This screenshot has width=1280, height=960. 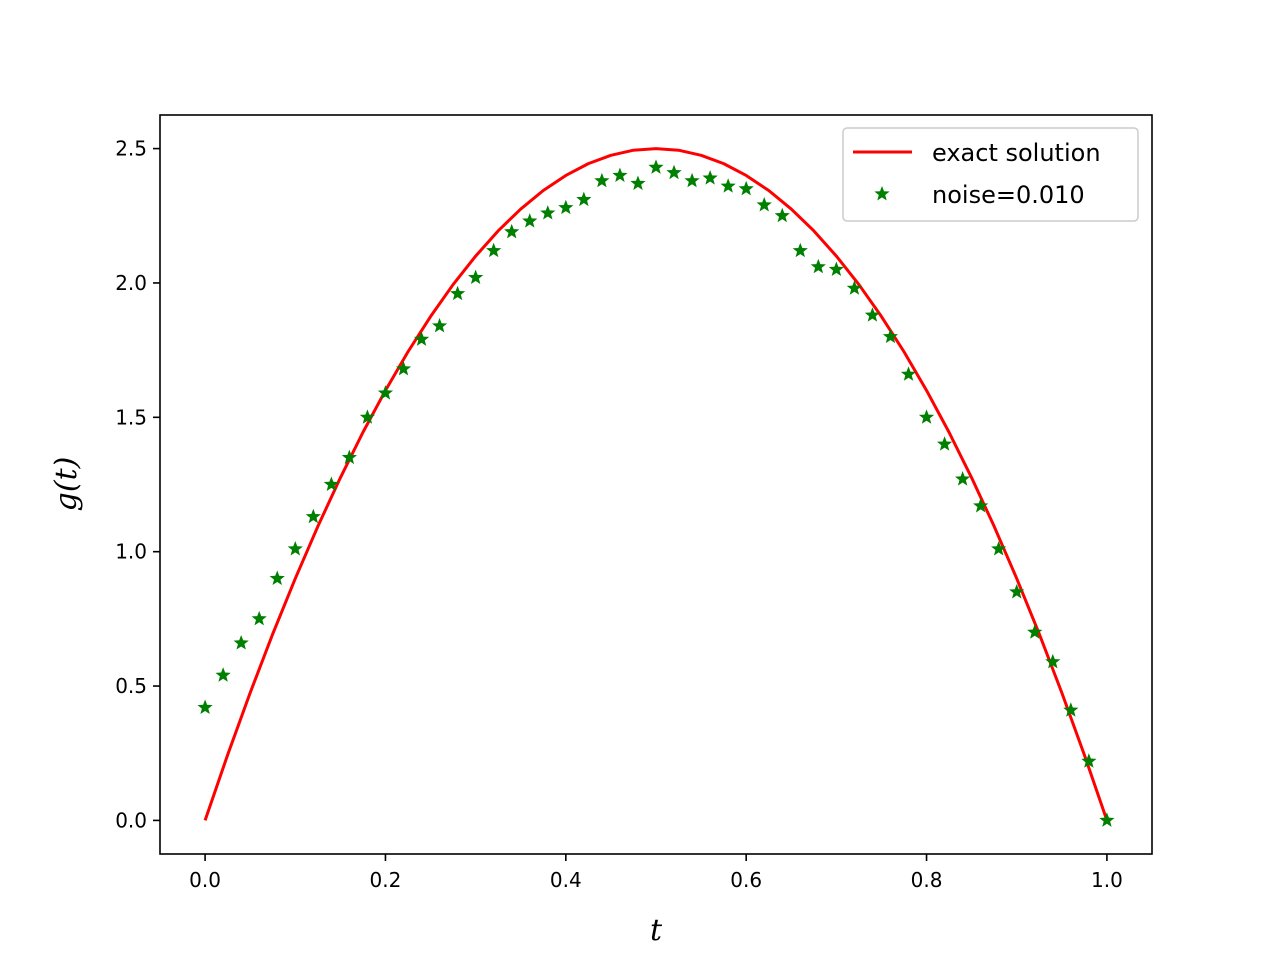 I want to click on legend-label-exact: exact solution, so click(x=1016, y=153).